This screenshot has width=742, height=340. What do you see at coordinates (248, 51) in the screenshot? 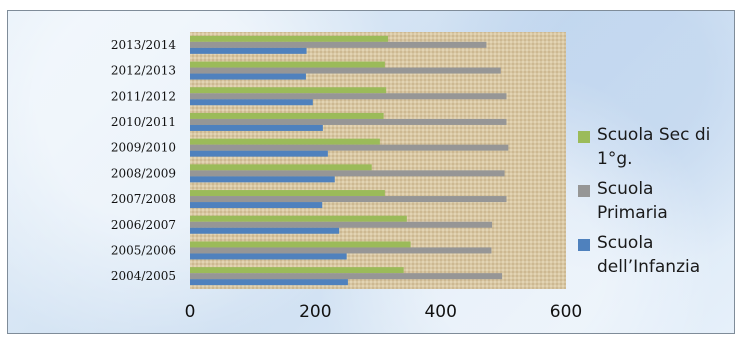
I see `bar-scuola-dell-infanzia-2013-2014` at bounding box center [248, 51].